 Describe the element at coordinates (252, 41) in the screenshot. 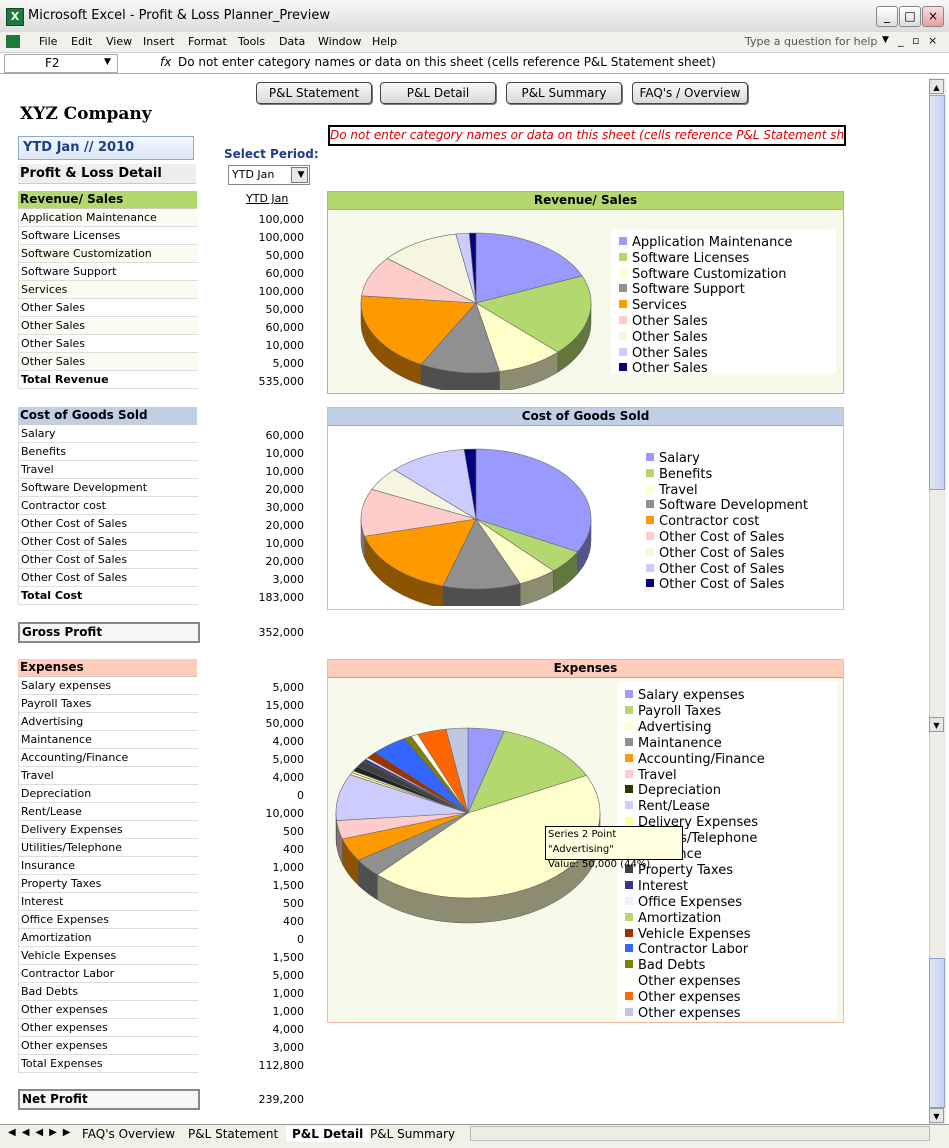

I see `menu-tools: Tools` at that location.